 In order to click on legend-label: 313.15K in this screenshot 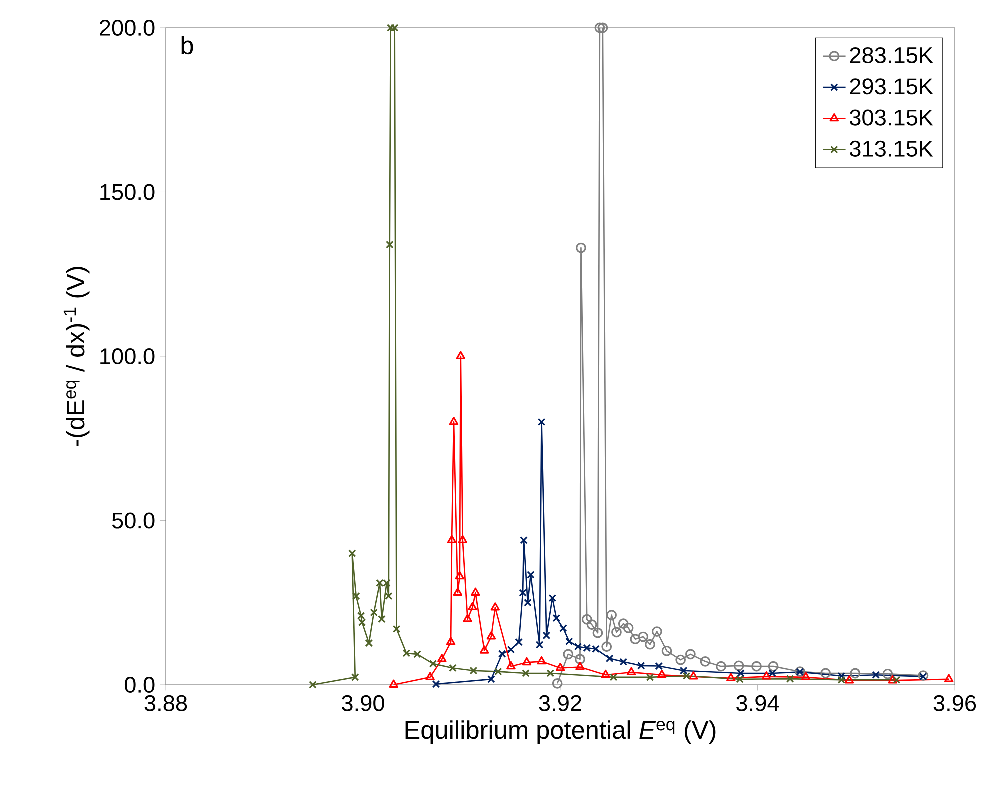, I will do `click(892, 148)`.